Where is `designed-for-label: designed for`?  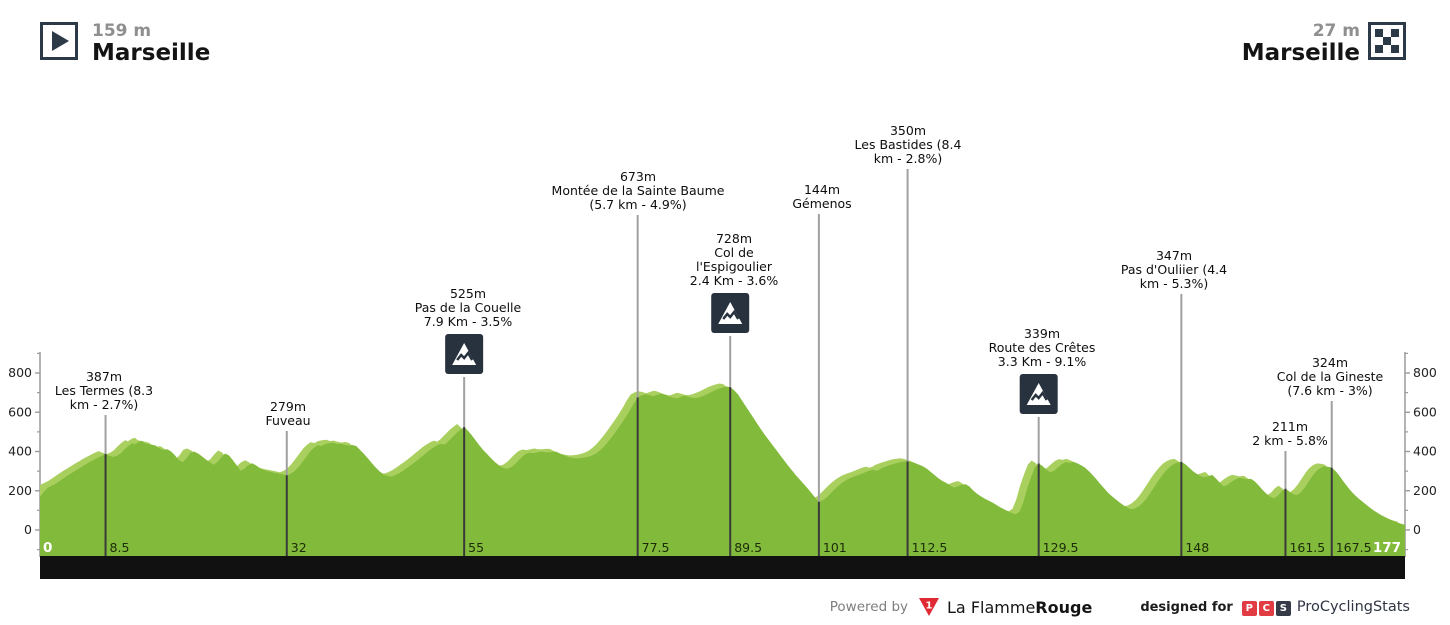
designed-for-label: designed for is located at coordinates (1186, 607).